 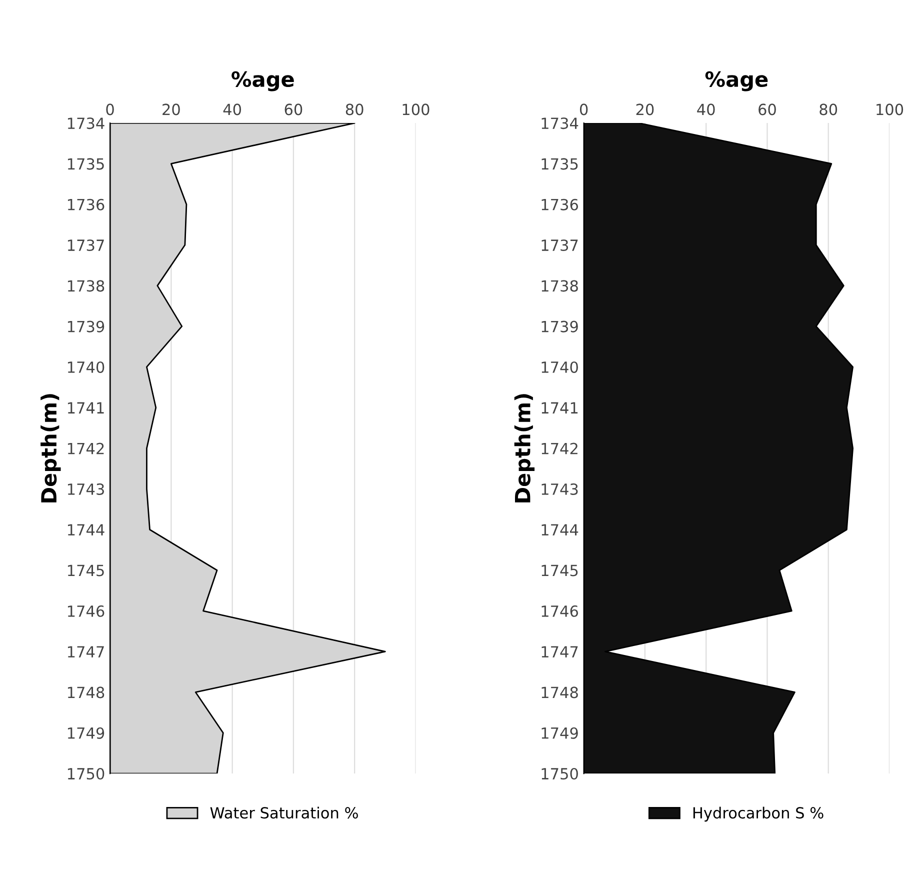 What do you see at coordinates (758, 814) in the screenshot?
I see `legend-label: Hydrocarbon S %` at bounding box center [758, 814].